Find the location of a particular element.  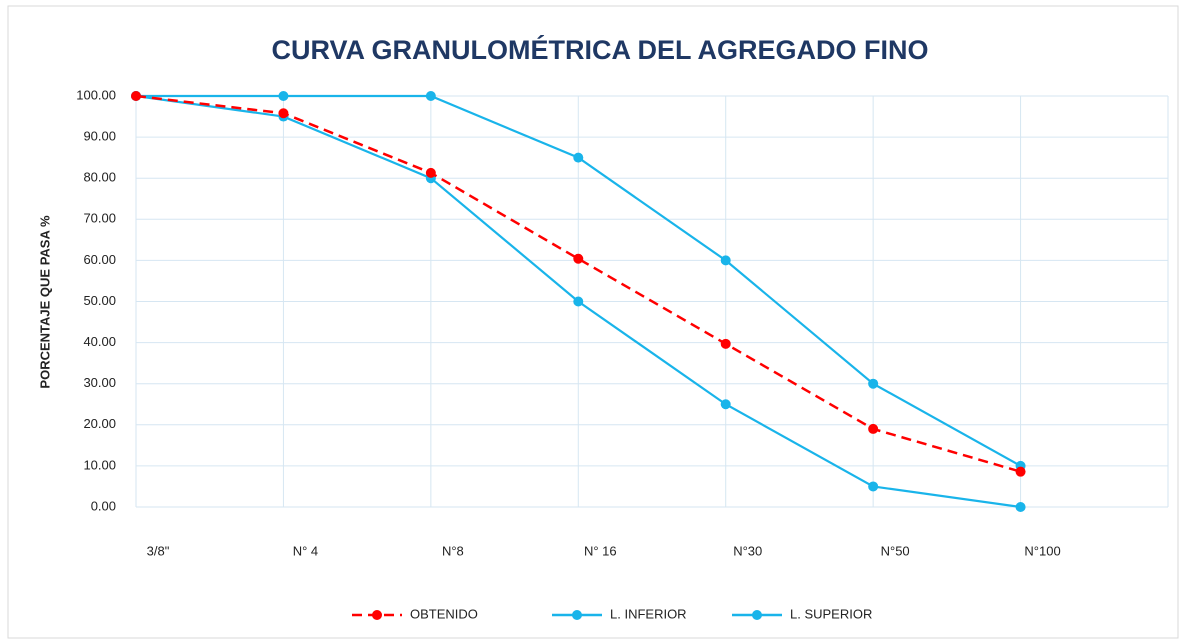

x-tick-label: N° 16 is located at coordinates (600, 550).